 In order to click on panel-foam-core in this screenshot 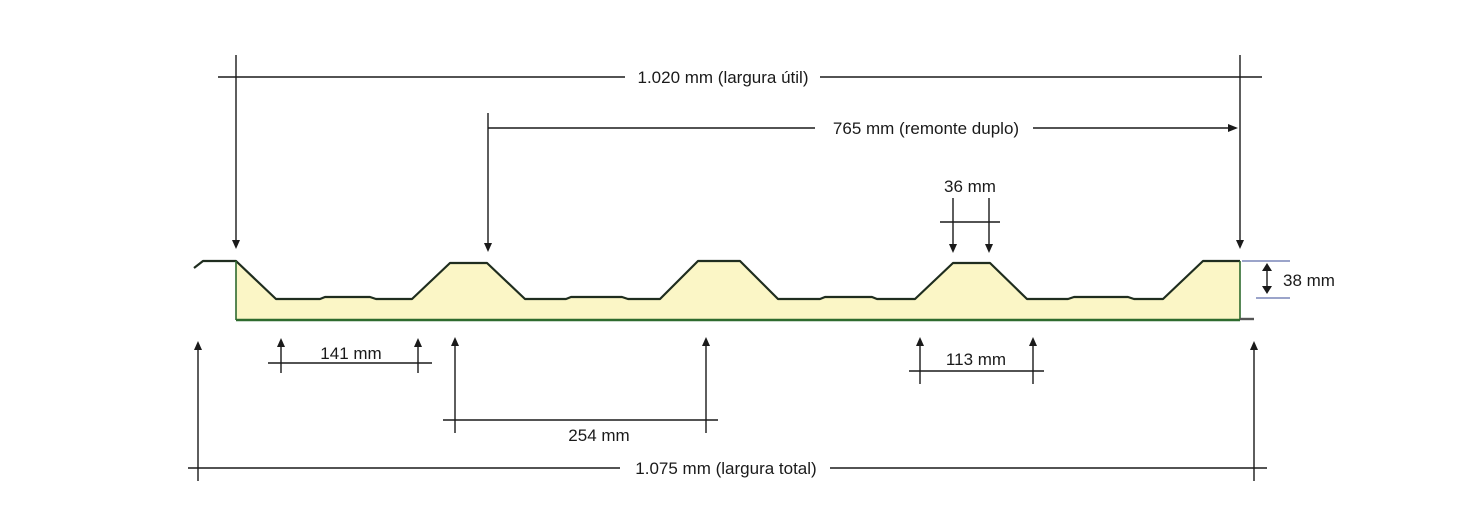, I will do `click(738, 290)`.